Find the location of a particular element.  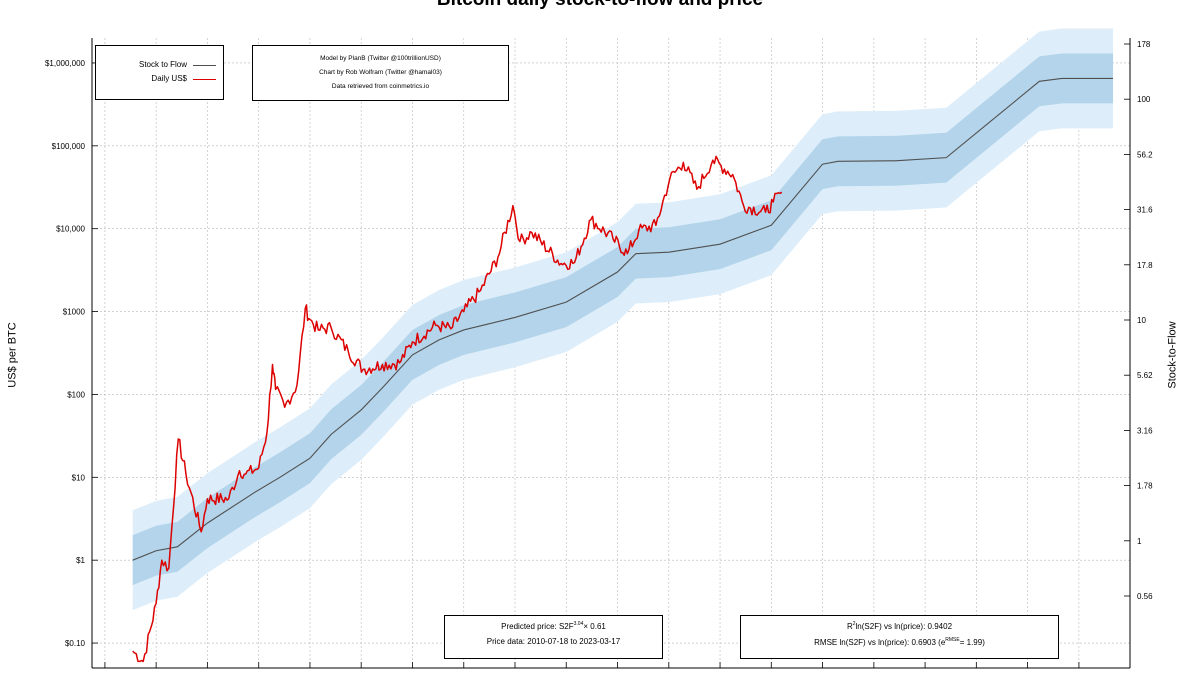

y-tick-label: $1000 is located at coordinates (74, 312).